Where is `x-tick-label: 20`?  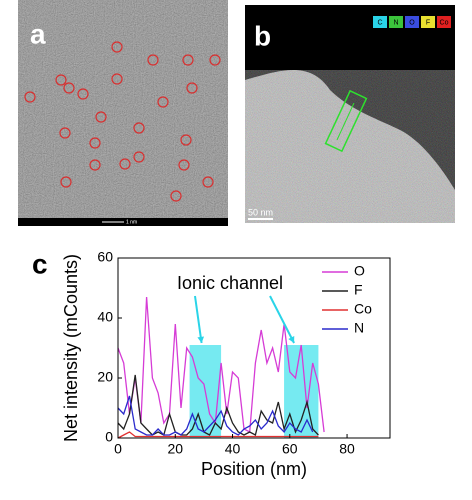
x-tick-label: 20 is located at coordinates (175, 449).